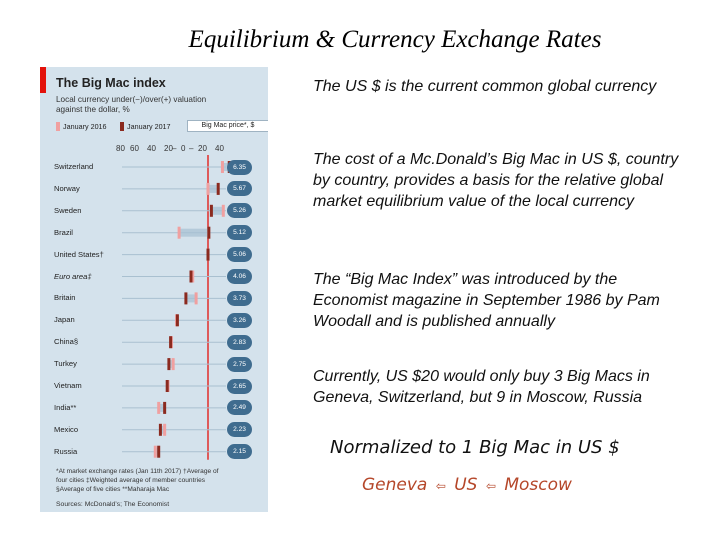 The width and height of the screenshot is (720, 540). What do you see at coordinates (113, 504) in the screenshot?
I see `sources: Sources: McDonald’s; The Economist` at bounding box center [113, 504].